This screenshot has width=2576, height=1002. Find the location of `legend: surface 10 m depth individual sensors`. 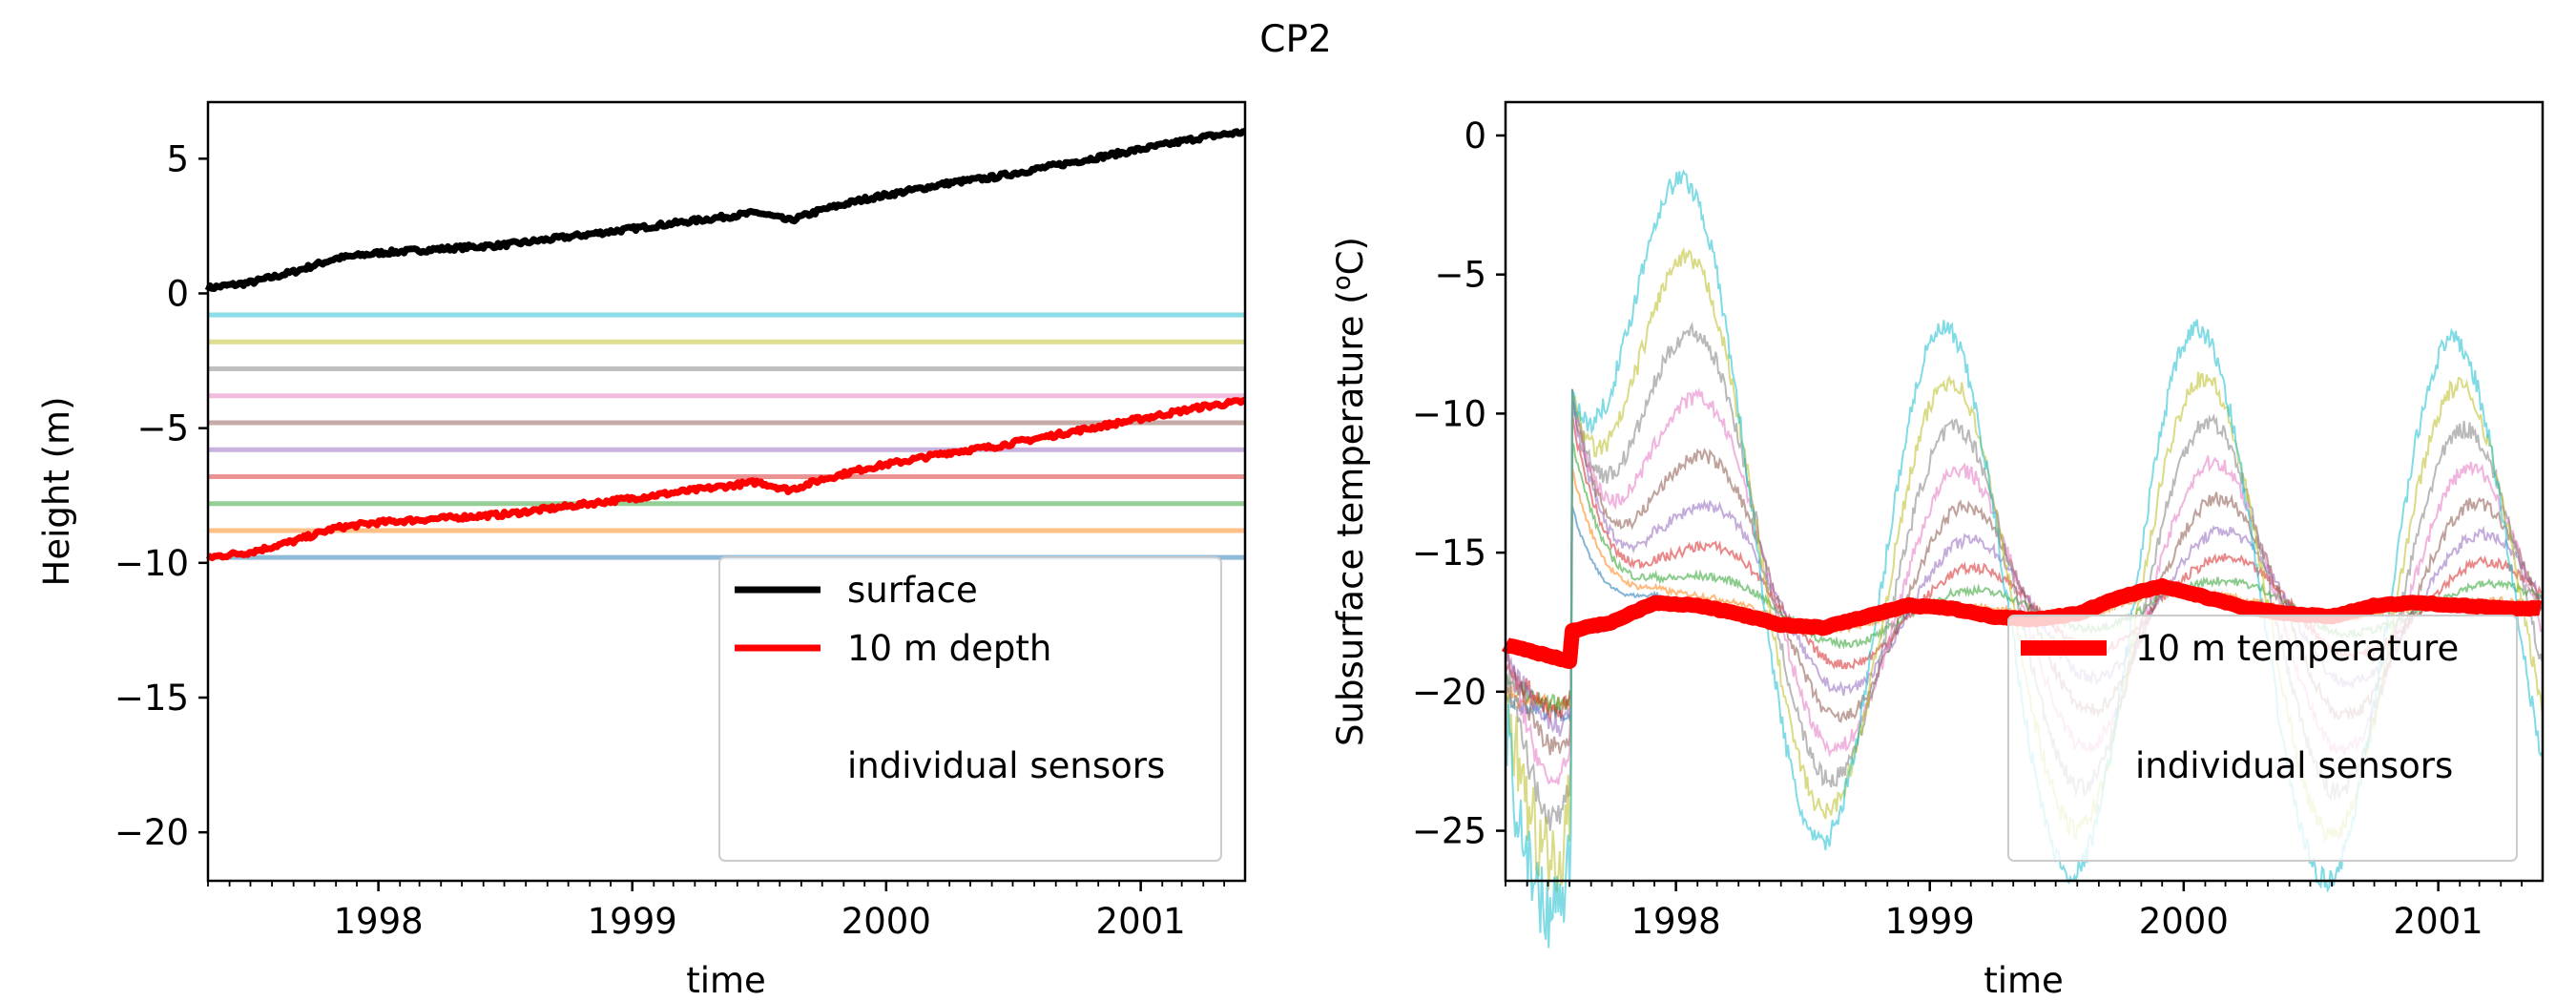

legend: surface 10 m depth individual sensors is located at coordinates (970, 709).